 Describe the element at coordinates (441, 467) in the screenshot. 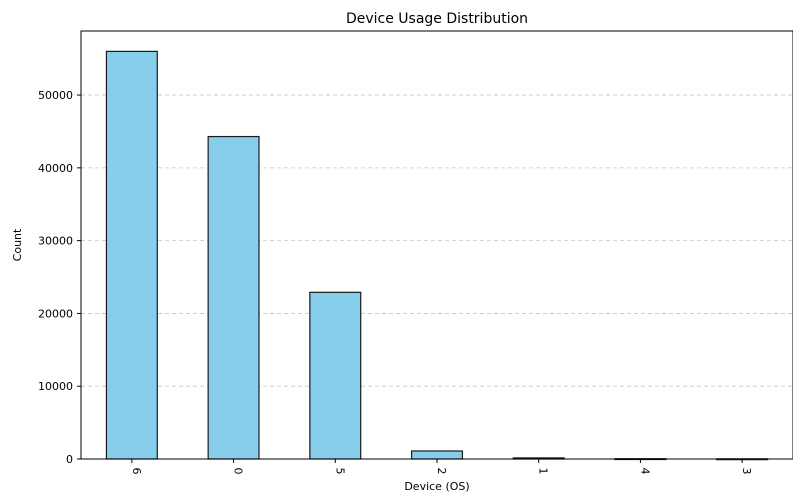

I see `x-axis-ticks: 6 0 5 2 1 4 3` at that location.